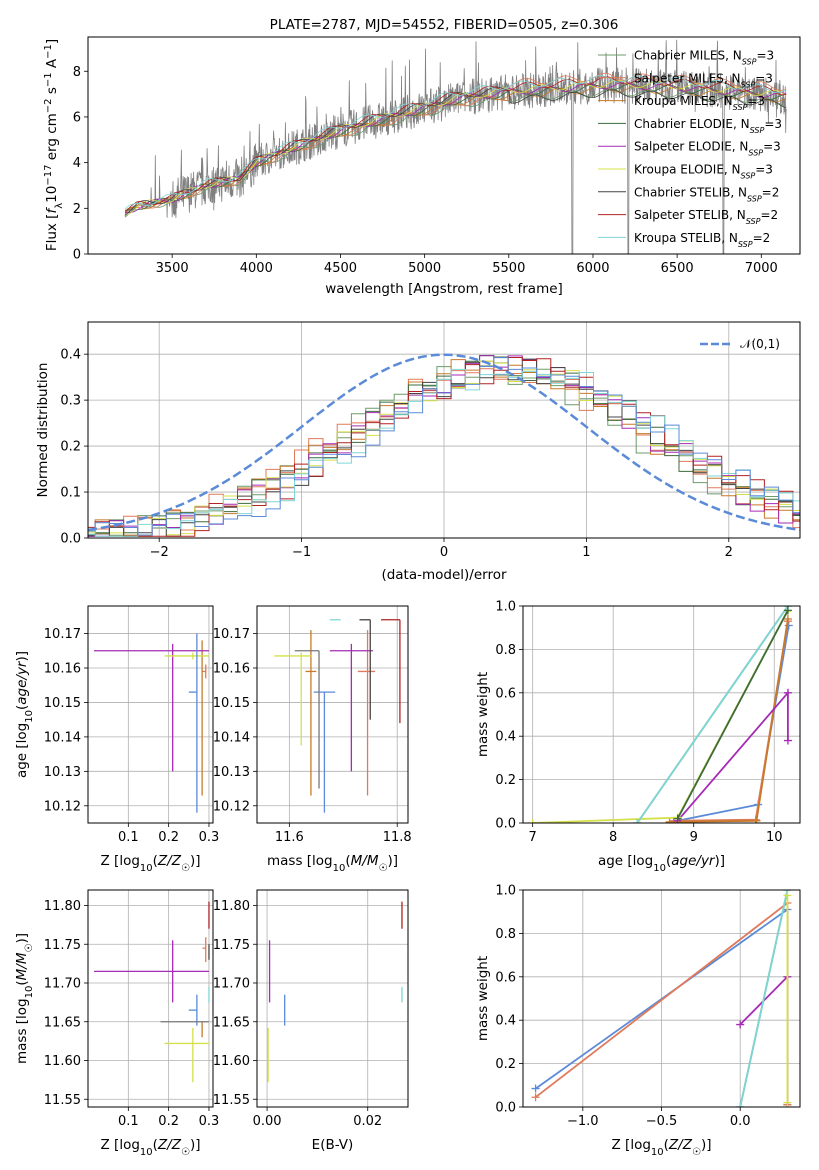 The image size is (819, 1170). Describe the element at coordinates (267, 1121) in the screenshot. I see `x-tick-label: 0.00` at that location.